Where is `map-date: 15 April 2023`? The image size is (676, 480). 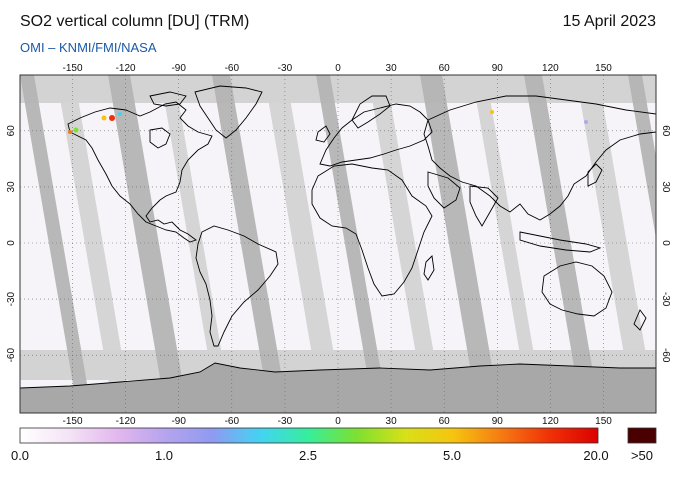
map-date: 15 April 2023 is located at coordinates (609, 21).